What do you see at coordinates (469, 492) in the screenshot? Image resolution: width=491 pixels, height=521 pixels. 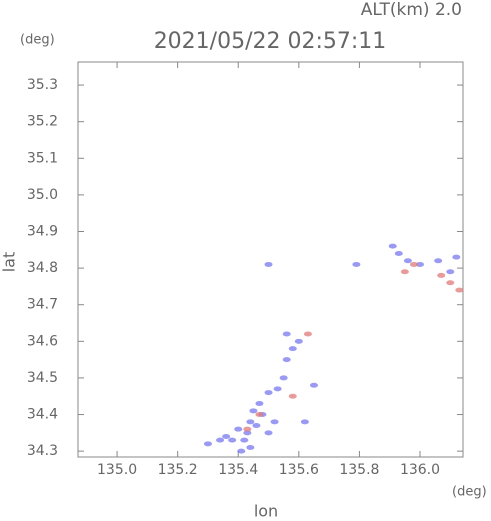 I see `x-unit: (deg)` at bounding box center [469, 492].